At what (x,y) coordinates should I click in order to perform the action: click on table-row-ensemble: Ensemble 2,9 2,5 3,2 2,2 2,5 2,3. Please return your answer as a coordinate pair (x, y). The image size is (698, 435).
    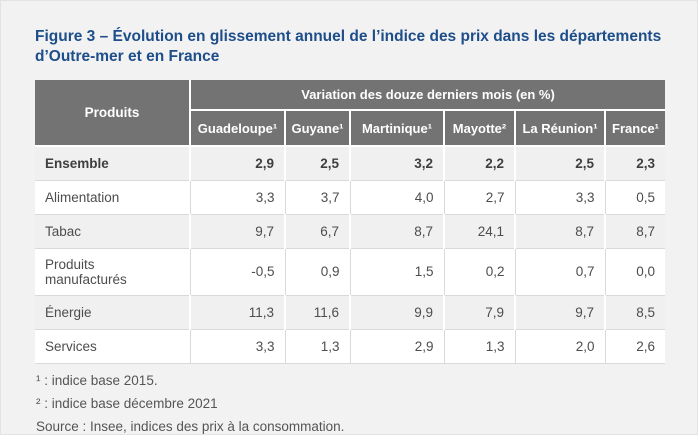
    Looking at the image, I should click on (350, 163).